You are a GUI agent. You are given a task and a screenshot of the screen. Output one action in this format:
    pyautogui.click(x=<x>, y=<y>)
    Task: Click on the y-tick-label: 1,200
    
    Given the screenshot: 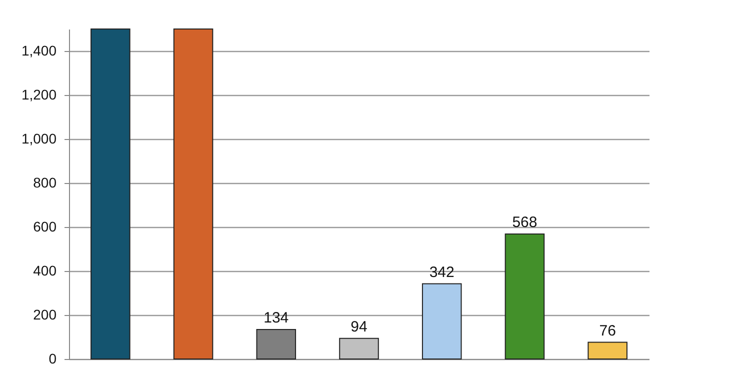 What is the action you would take?
    pyautogui.click(x=39, y=94)
    